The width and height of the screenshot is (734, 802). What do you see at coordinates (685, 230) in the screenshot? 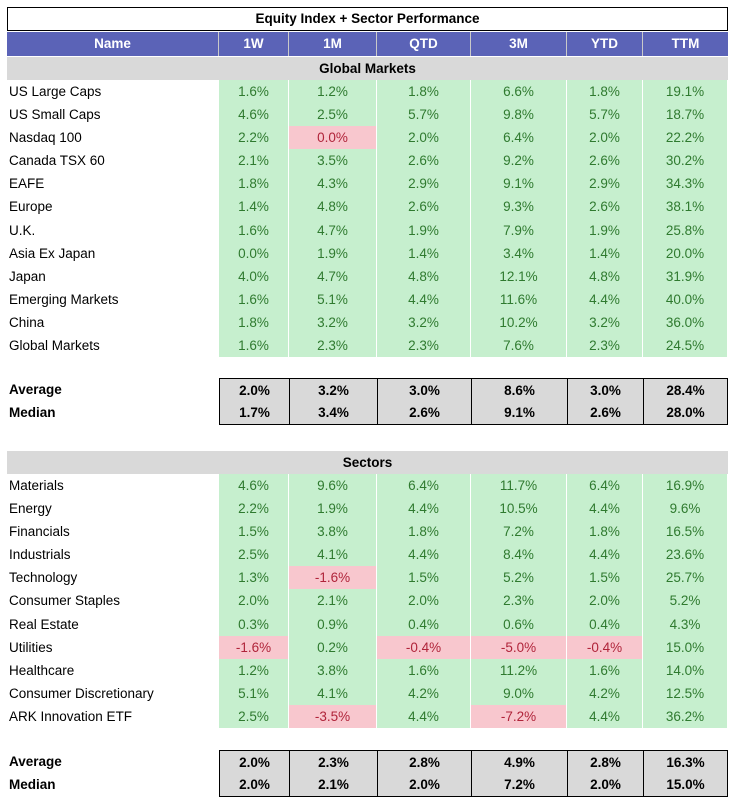
I see `value-cell: 25.8%` at bounding box center [685, 230].